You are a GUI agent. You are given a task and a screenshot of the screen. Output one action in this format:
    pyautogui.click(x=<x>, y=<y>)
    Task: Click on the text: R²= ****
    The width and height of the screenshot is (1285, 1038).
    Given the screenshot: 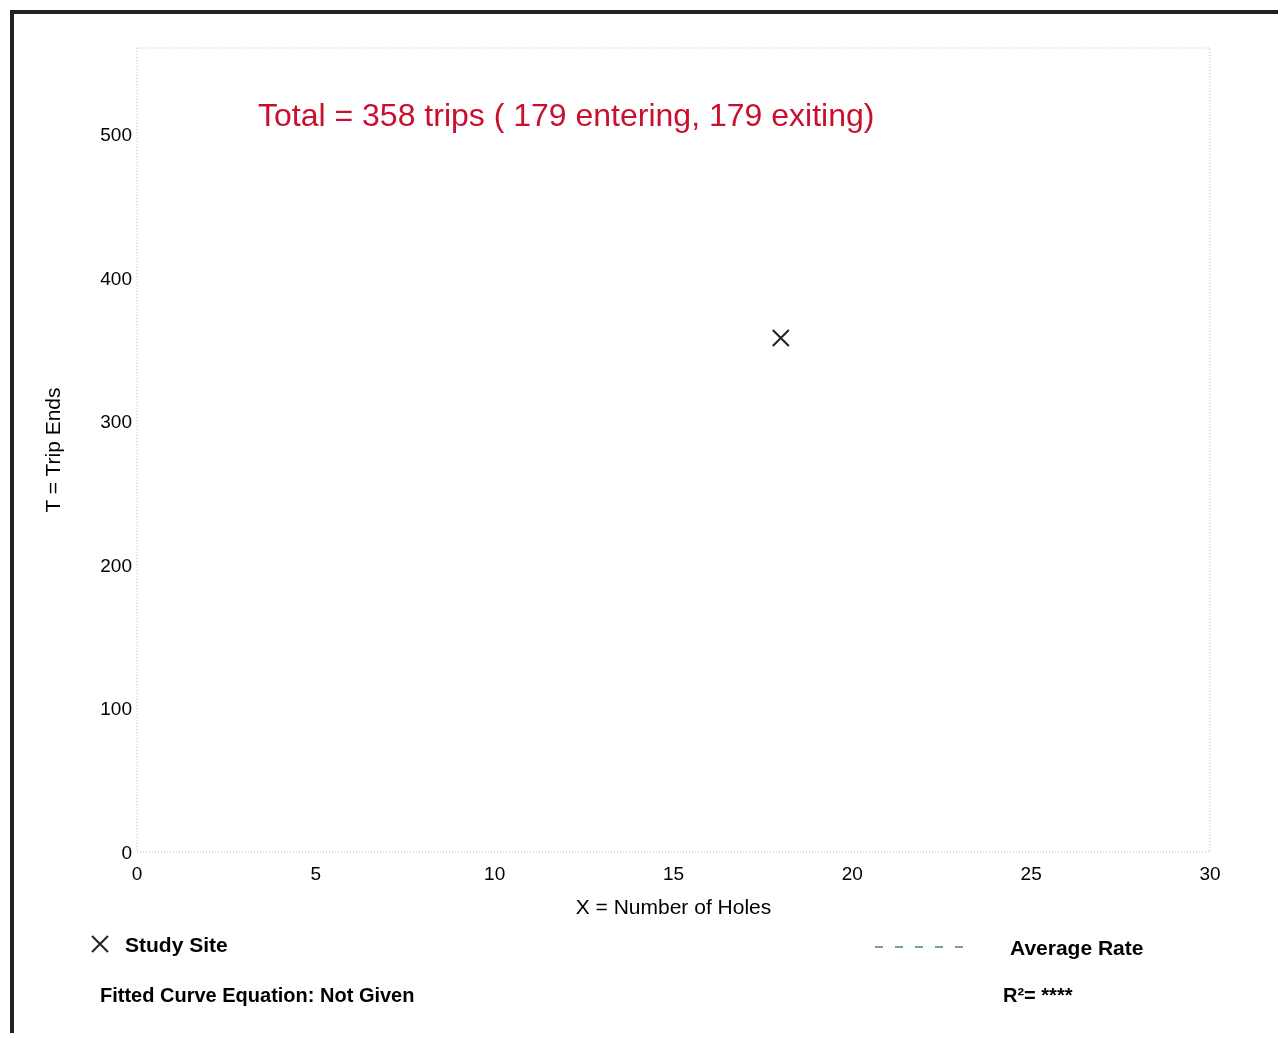 What is the action you would take?
    pyautogui.click(x=1038, y=995)
    